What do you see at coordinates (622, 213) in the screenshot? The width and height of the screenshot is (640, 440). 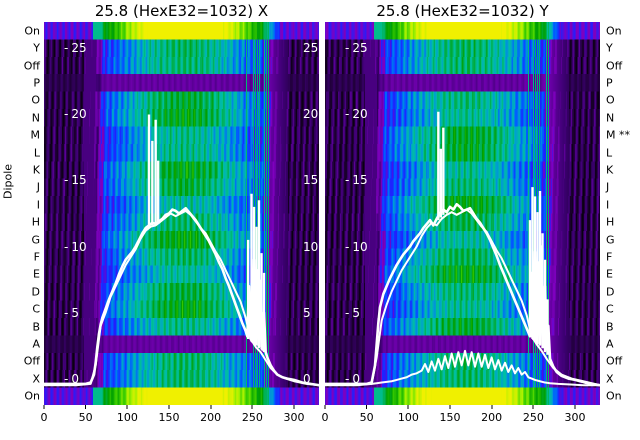 I see `row-category-column-right: On Y Off P O N M ** L K J I H G F E D C B A Off X On` at bounding box center [622, 213].